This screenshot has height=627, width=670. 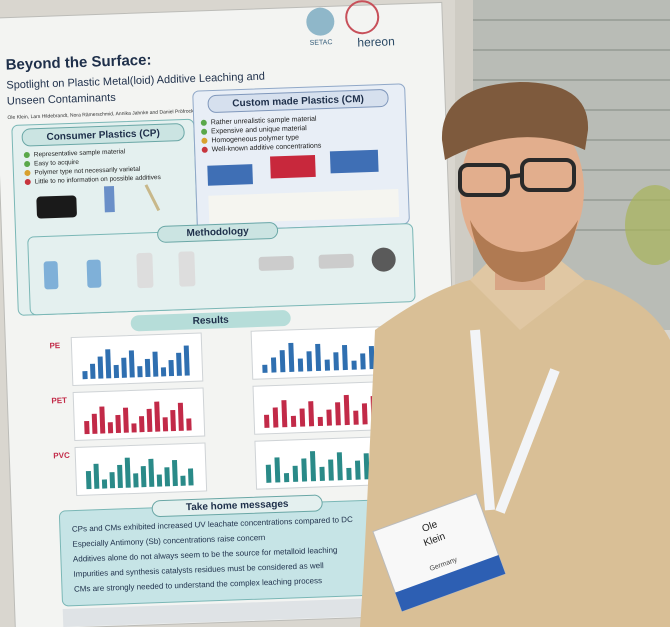 What do you see at coordinates (61, 456) in the screenshot?
I see `panel-label: PVC` at bounding box center [61, 456].